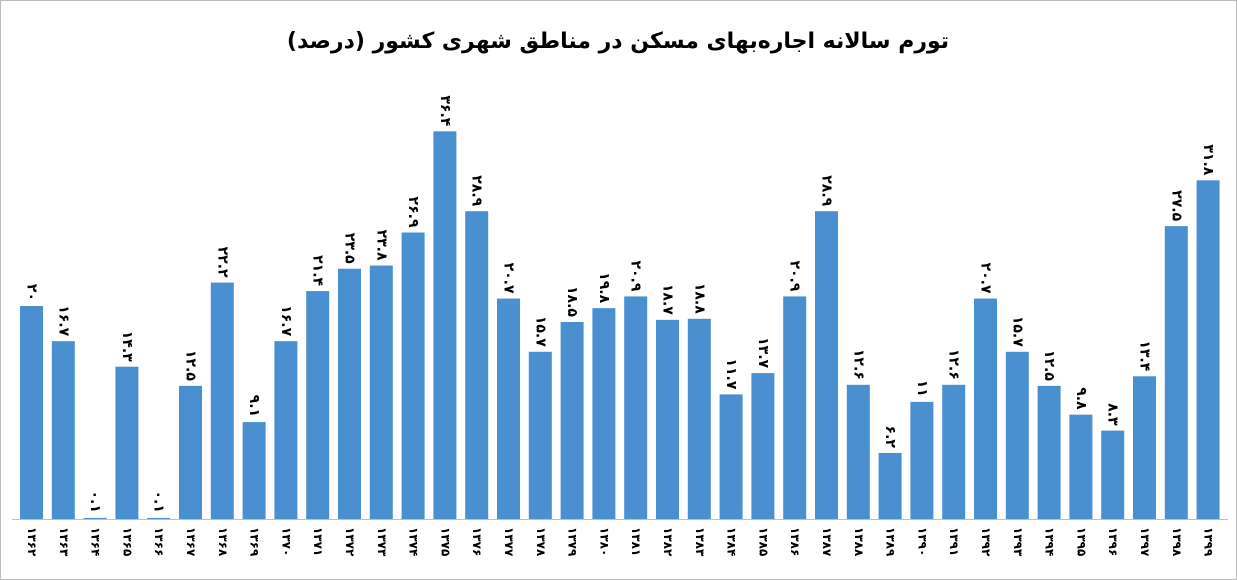 Image resolution: width=1237 pixels, height=580 pixels. Describe the element at coordinates (413, 212) in the screenshot. I see `value-label: ۲۶.۹` at that location.